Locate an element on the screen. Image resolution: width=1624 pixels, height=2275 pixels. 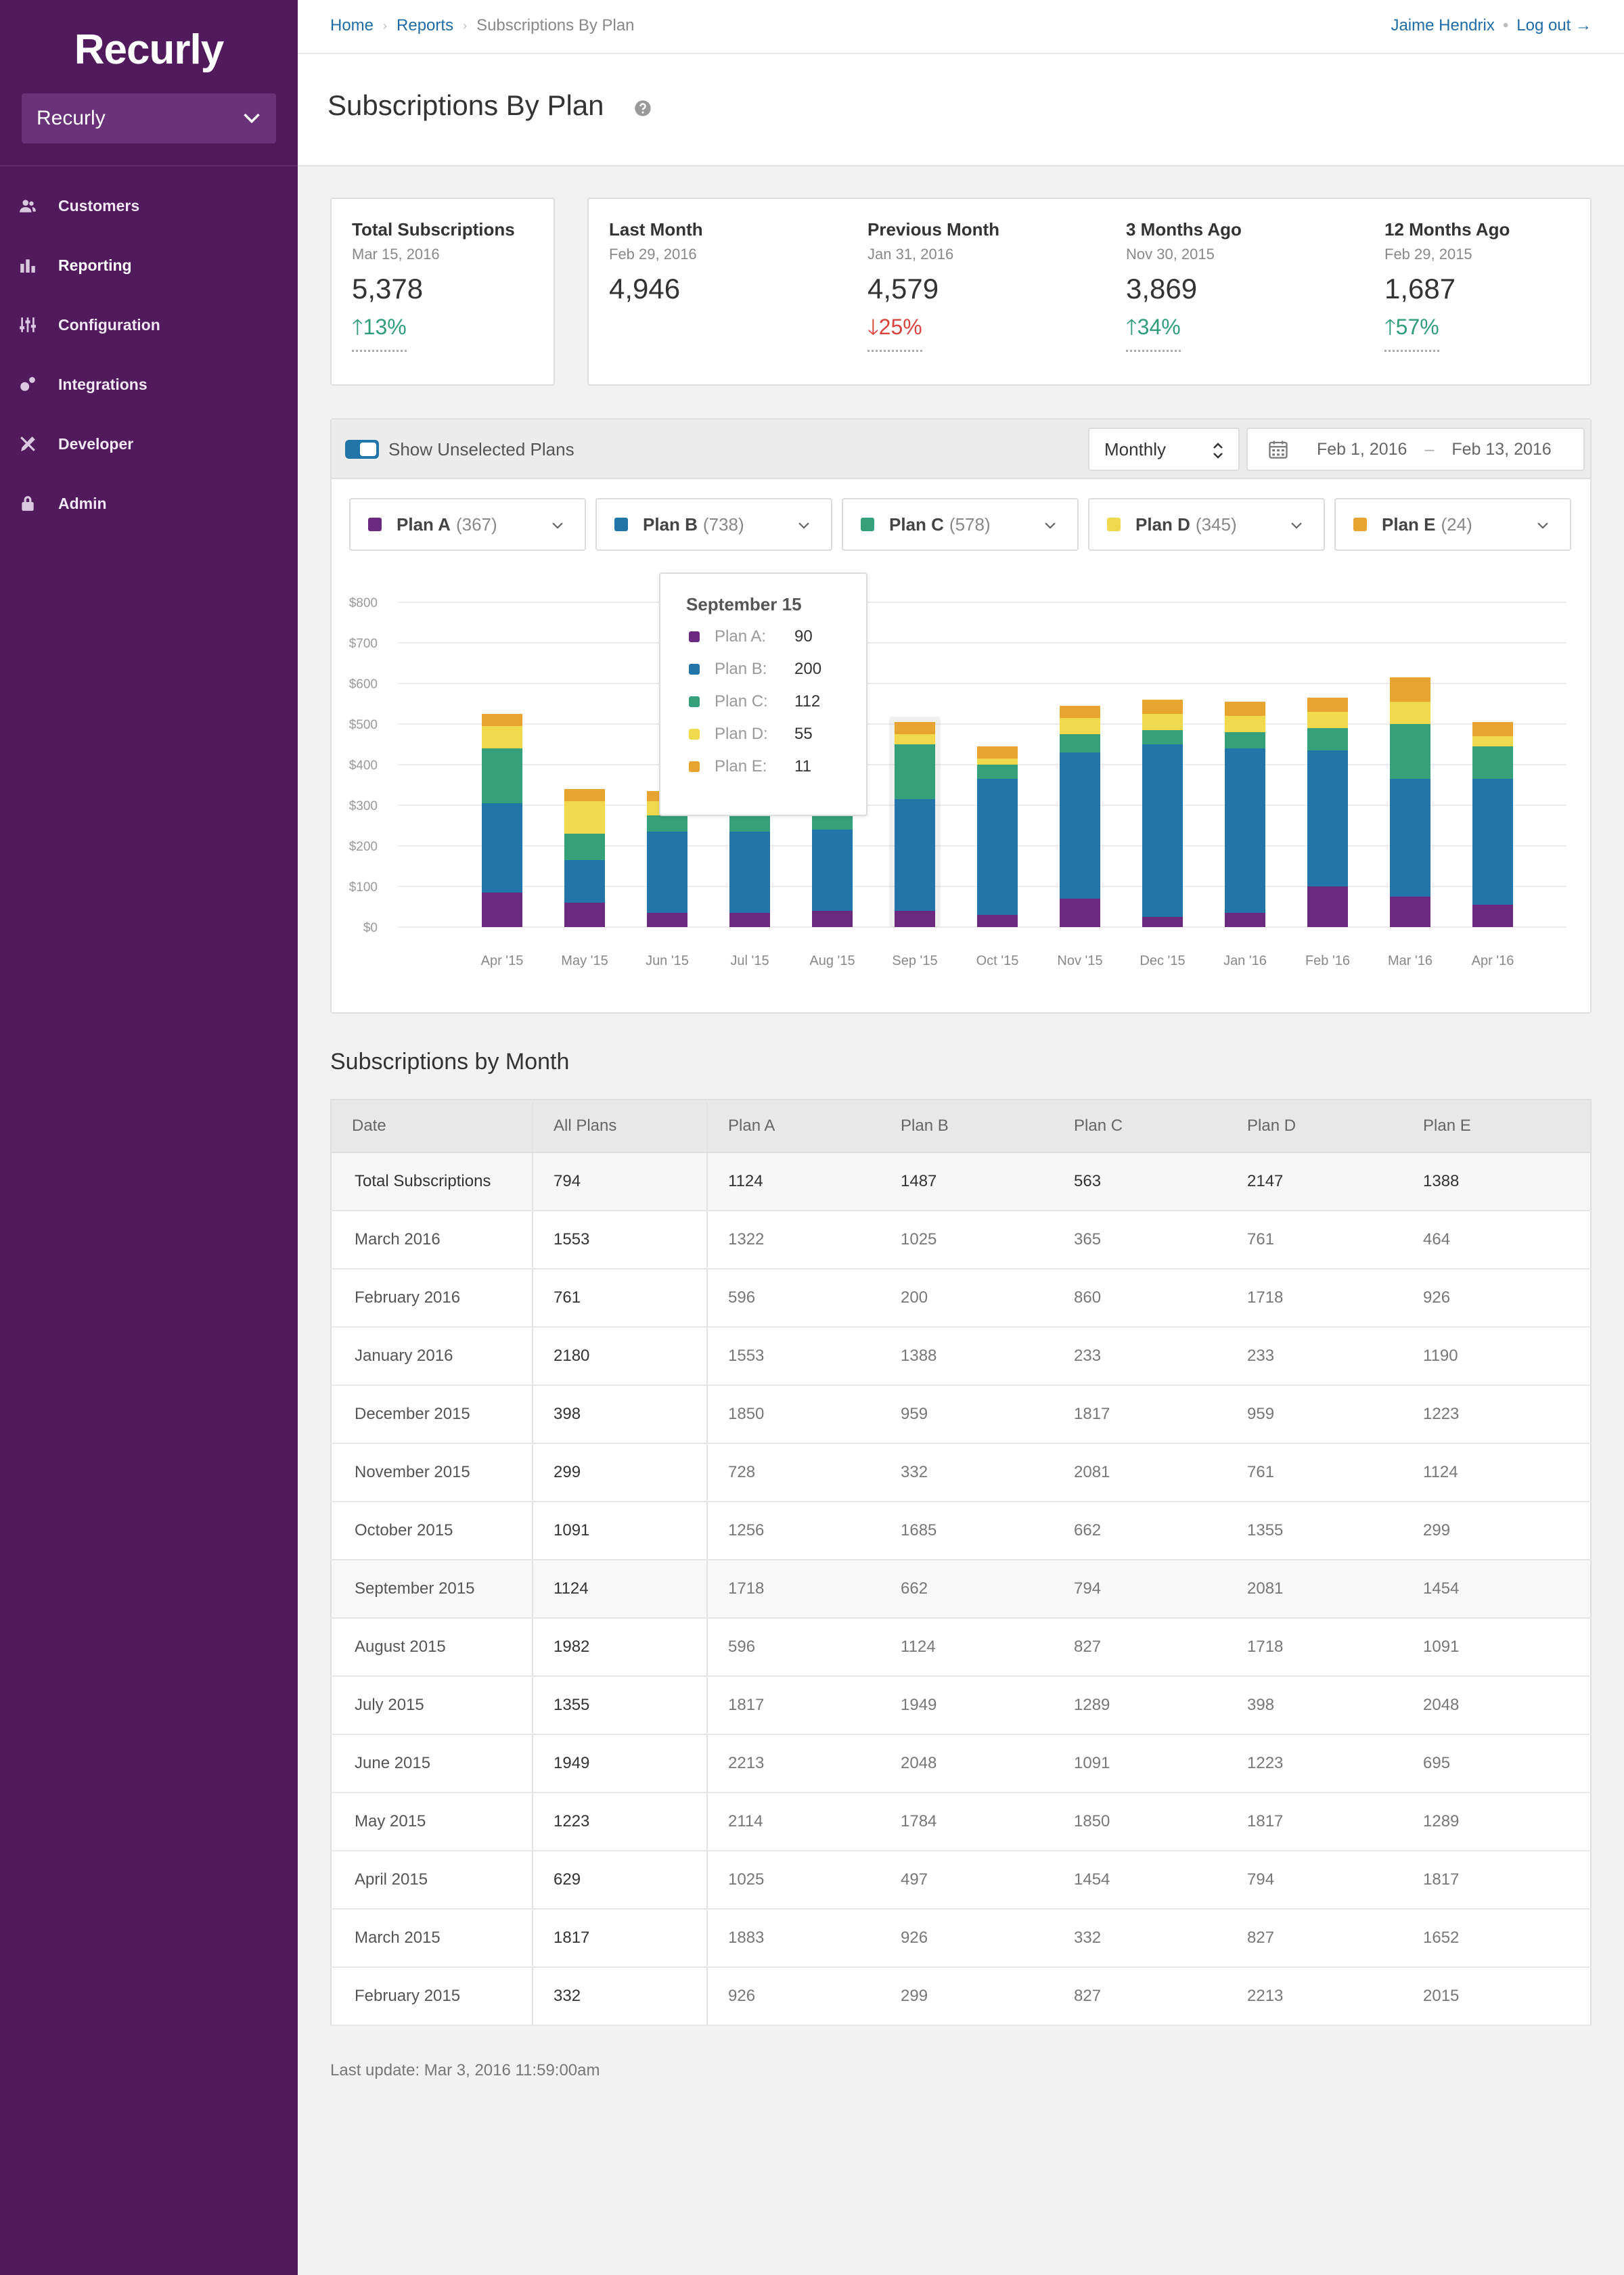
plan-filter-d: Plan D (345) is located at coordinates (1206, 524).